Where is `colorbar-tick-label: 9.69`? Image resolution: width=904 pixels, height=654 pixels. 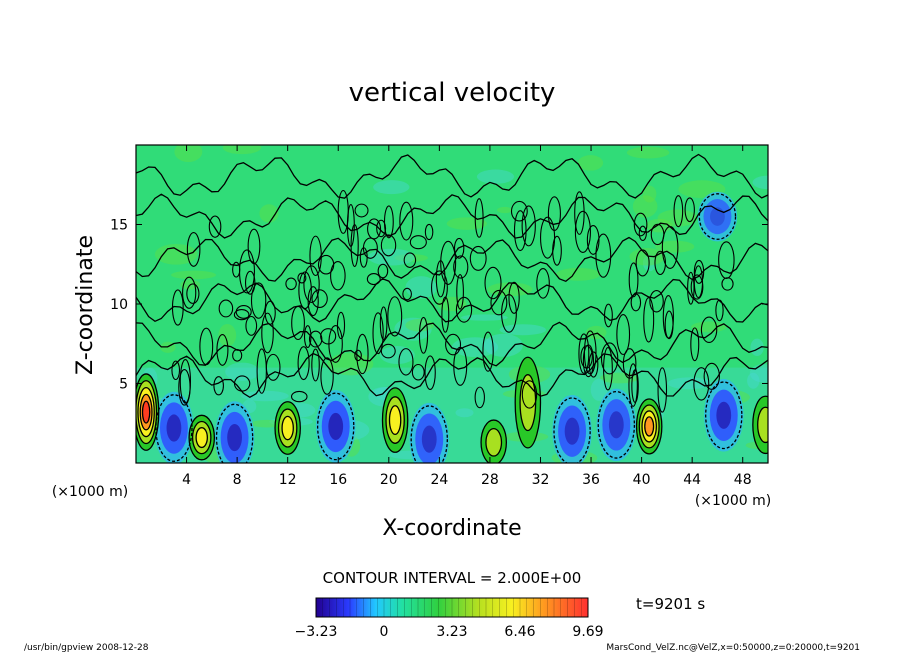 colorbar-tick-label: 9.69 is located at coordinates (587, 632).